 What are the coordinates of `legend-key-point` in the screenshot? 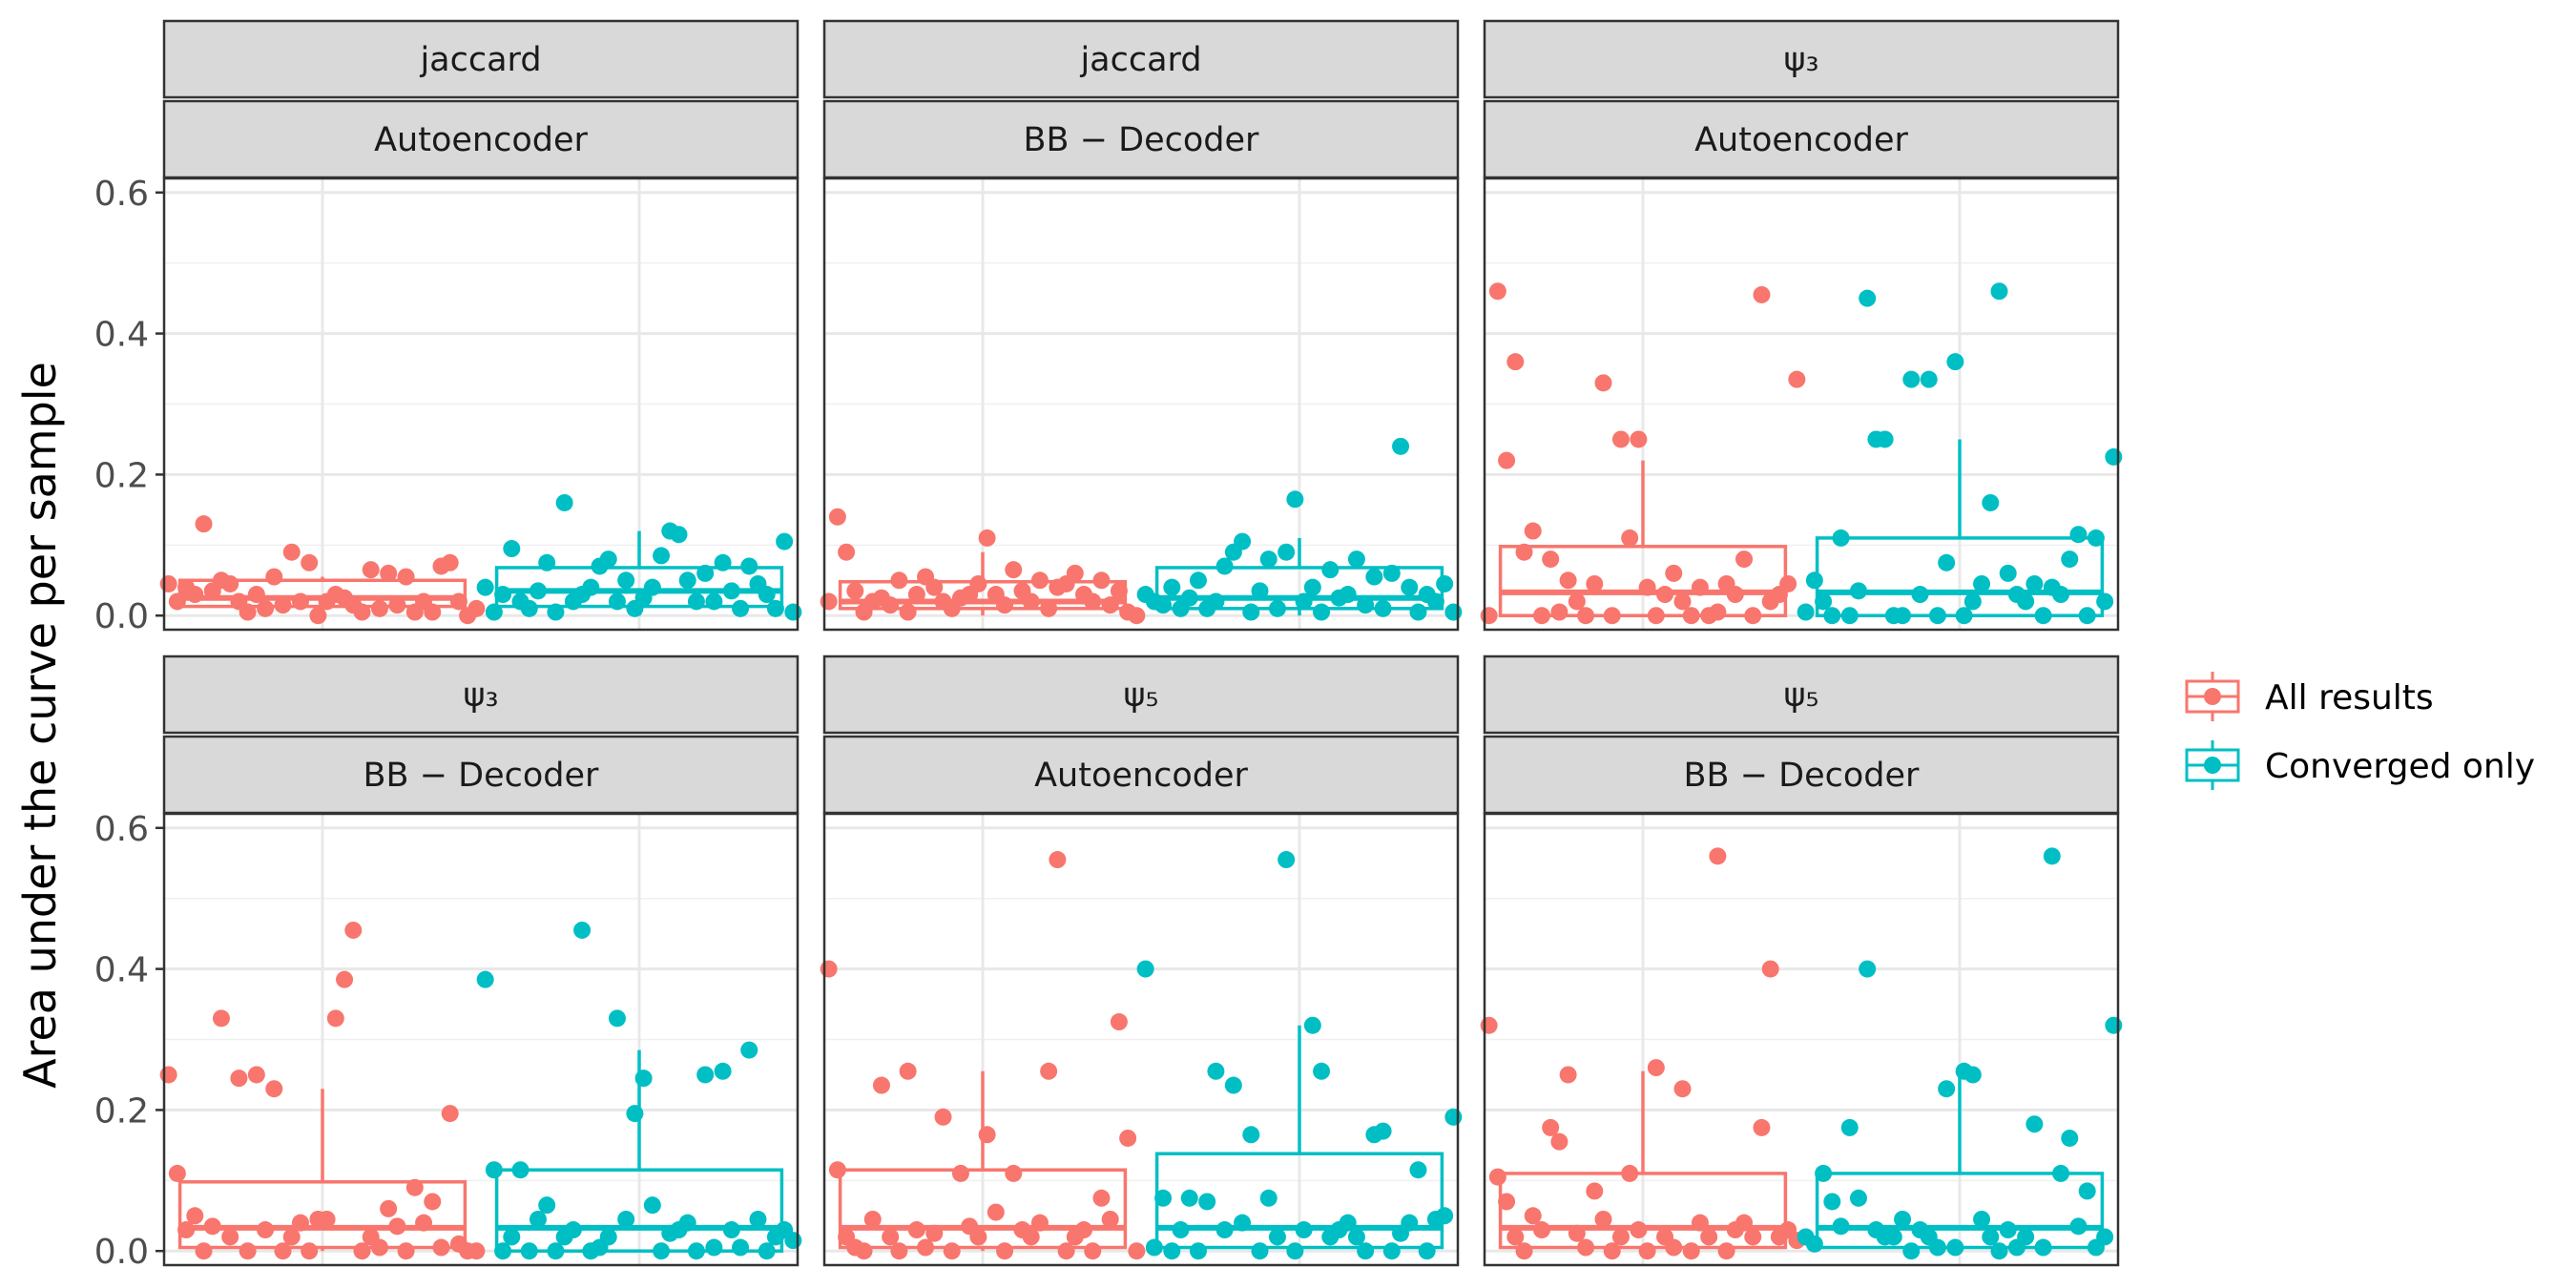 It's located at (2212, 696).